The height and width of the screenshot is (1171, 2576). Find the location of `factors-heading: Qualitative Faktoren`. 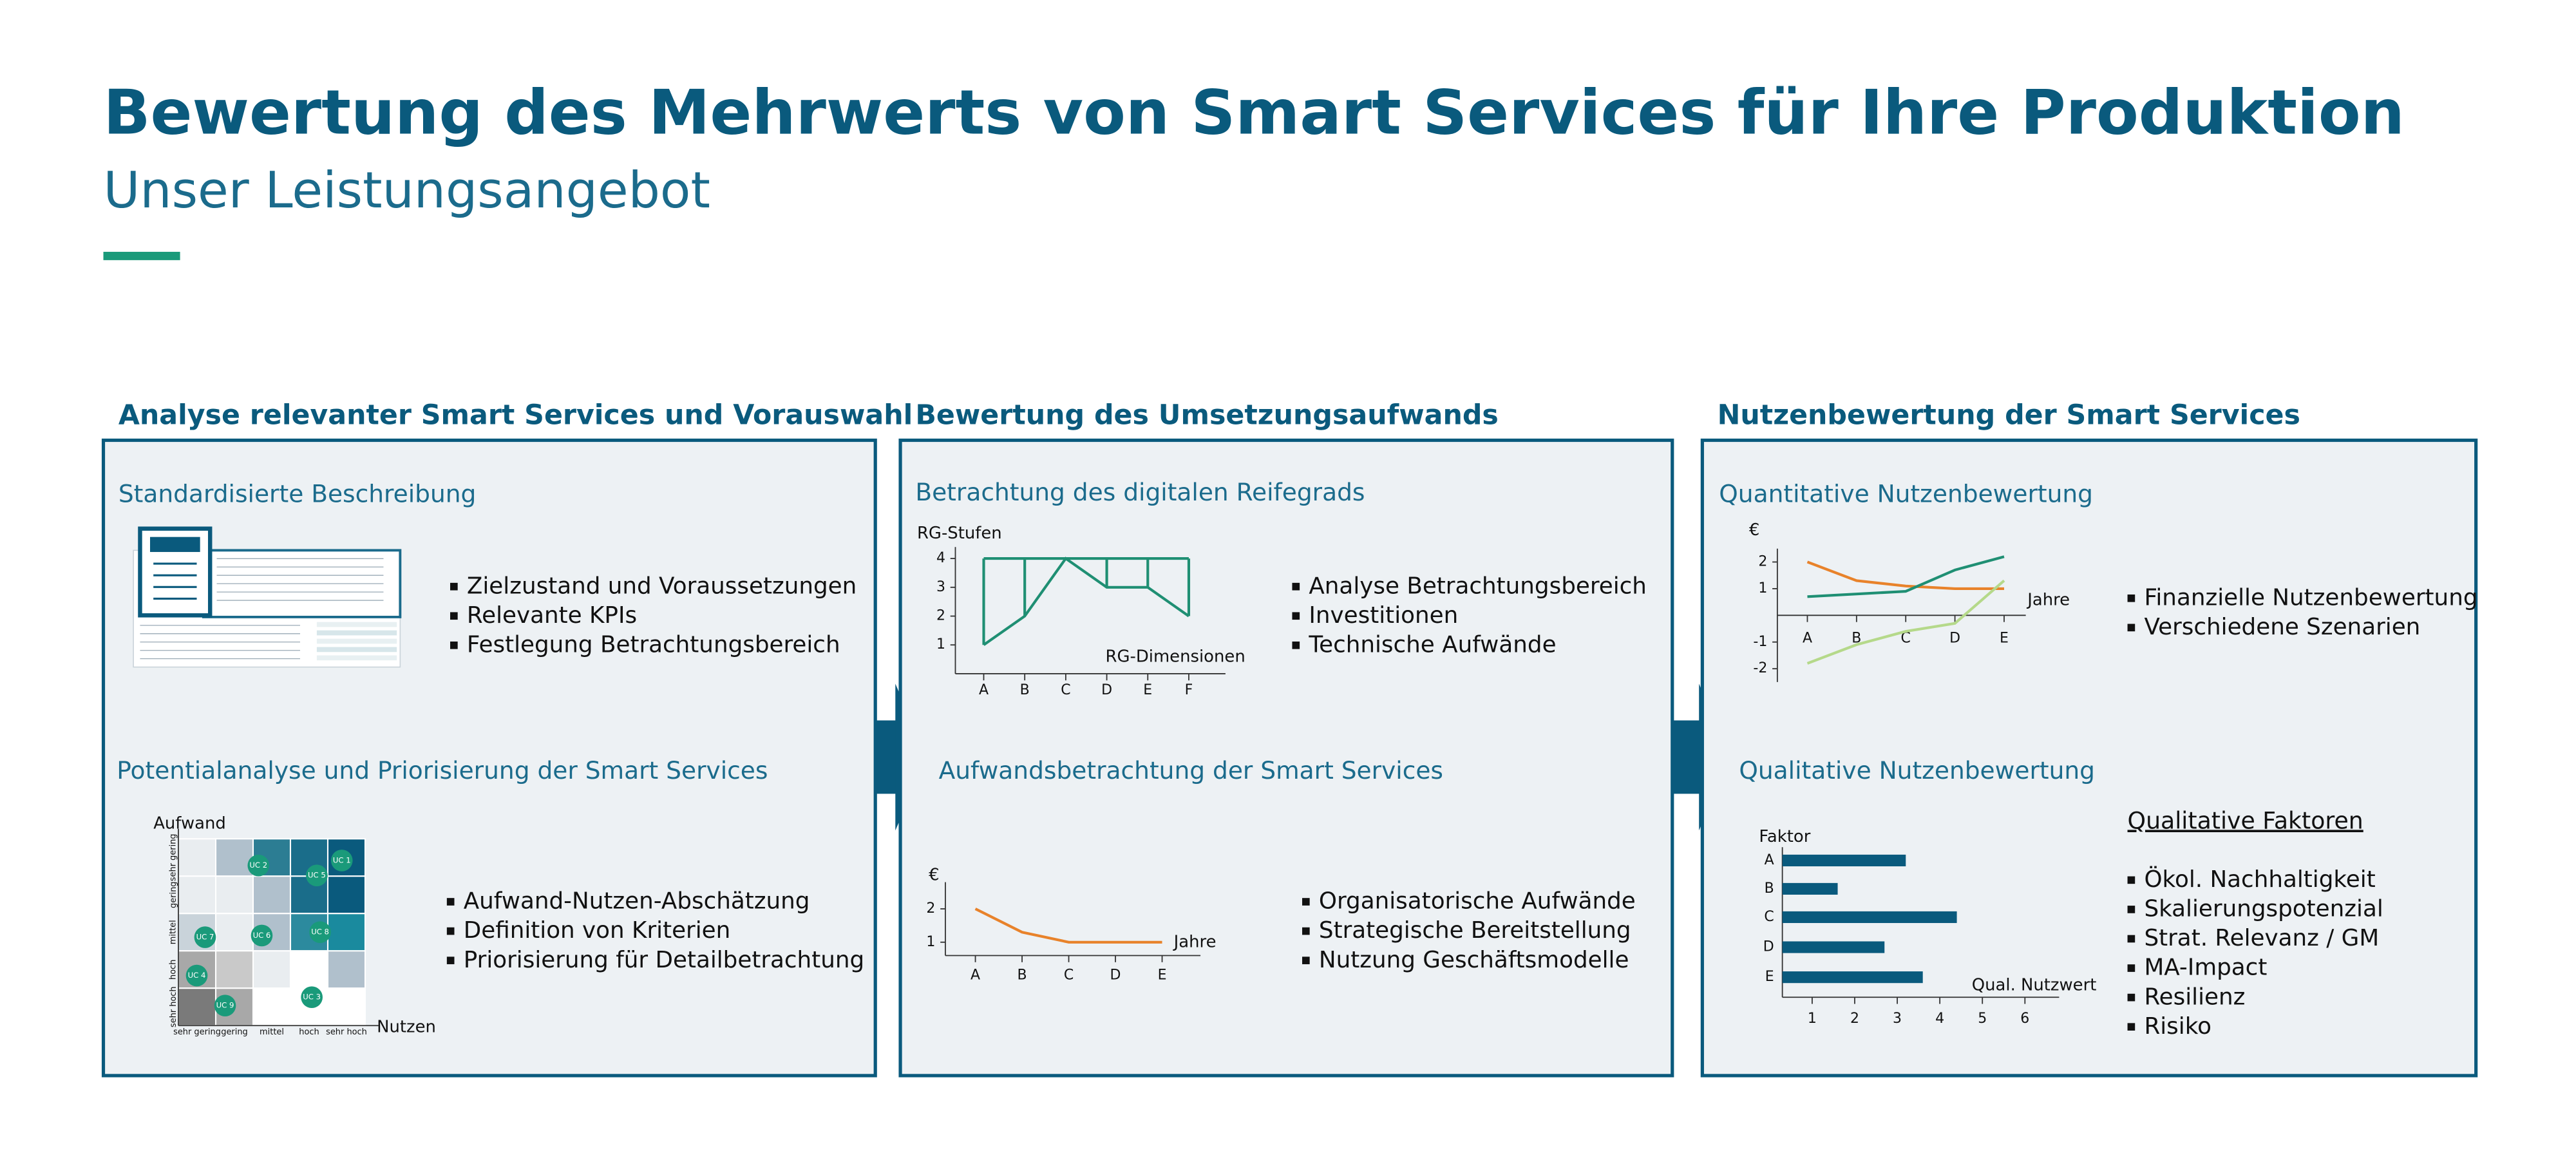

factors-heading: Qualitative Faktoren is located at coordinates (2245, 820).